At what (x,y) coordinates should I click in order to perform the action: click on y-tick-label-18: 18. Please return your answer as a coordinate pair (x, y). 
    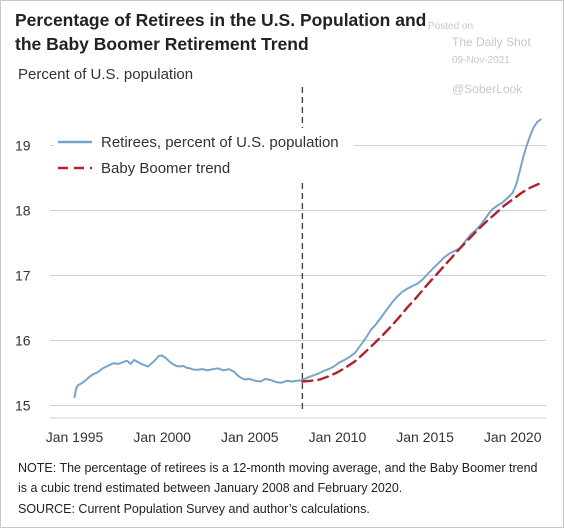
    Looking at the image, I should click on (23, 211).